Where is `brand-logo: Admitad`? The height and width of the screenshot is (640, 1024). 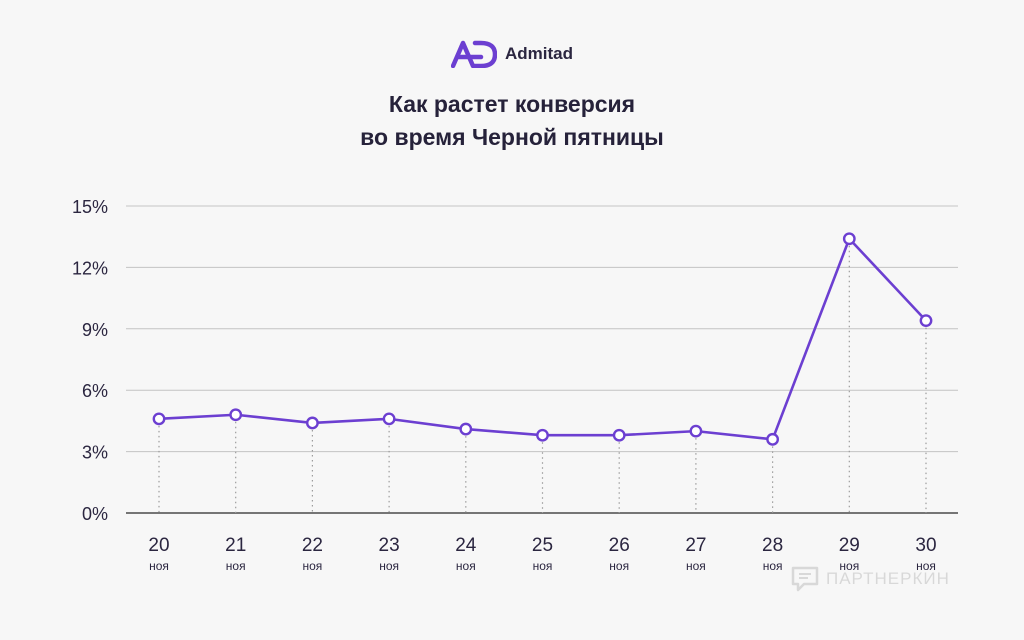
brand-logo: Admitad is located at coordinates (512, 54).